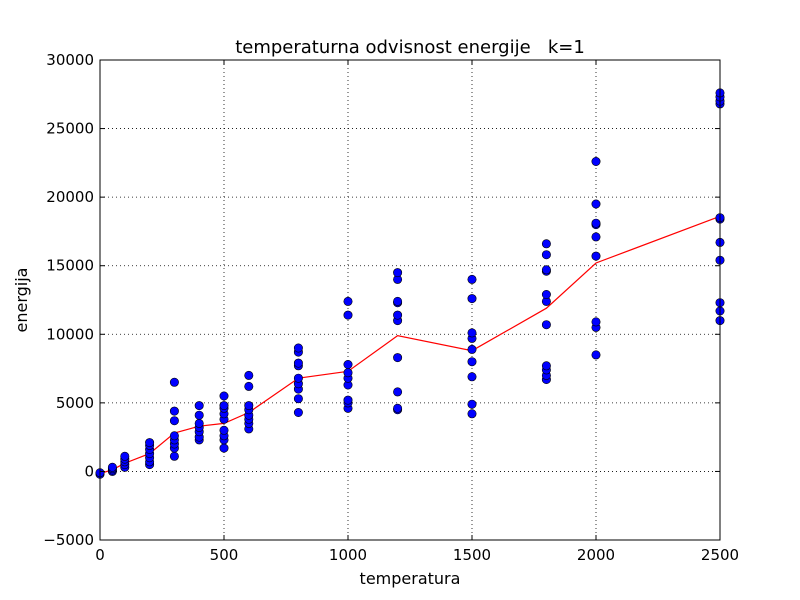 This screenshot has height=600, width=800. What do you see at coordinates (472, 555) in the screenshot?
I see `x-tick-label: 1500` at bounding box center [472, 555].